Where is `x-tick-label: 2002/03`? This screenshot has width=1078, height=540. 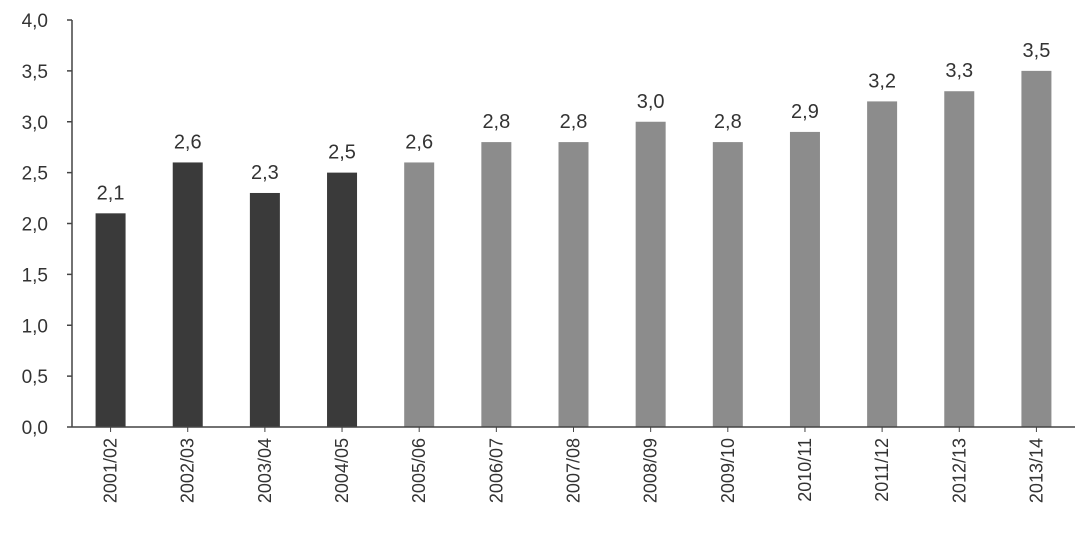
x-tick-label: 2002/03 is located at coordinates (188, 470).